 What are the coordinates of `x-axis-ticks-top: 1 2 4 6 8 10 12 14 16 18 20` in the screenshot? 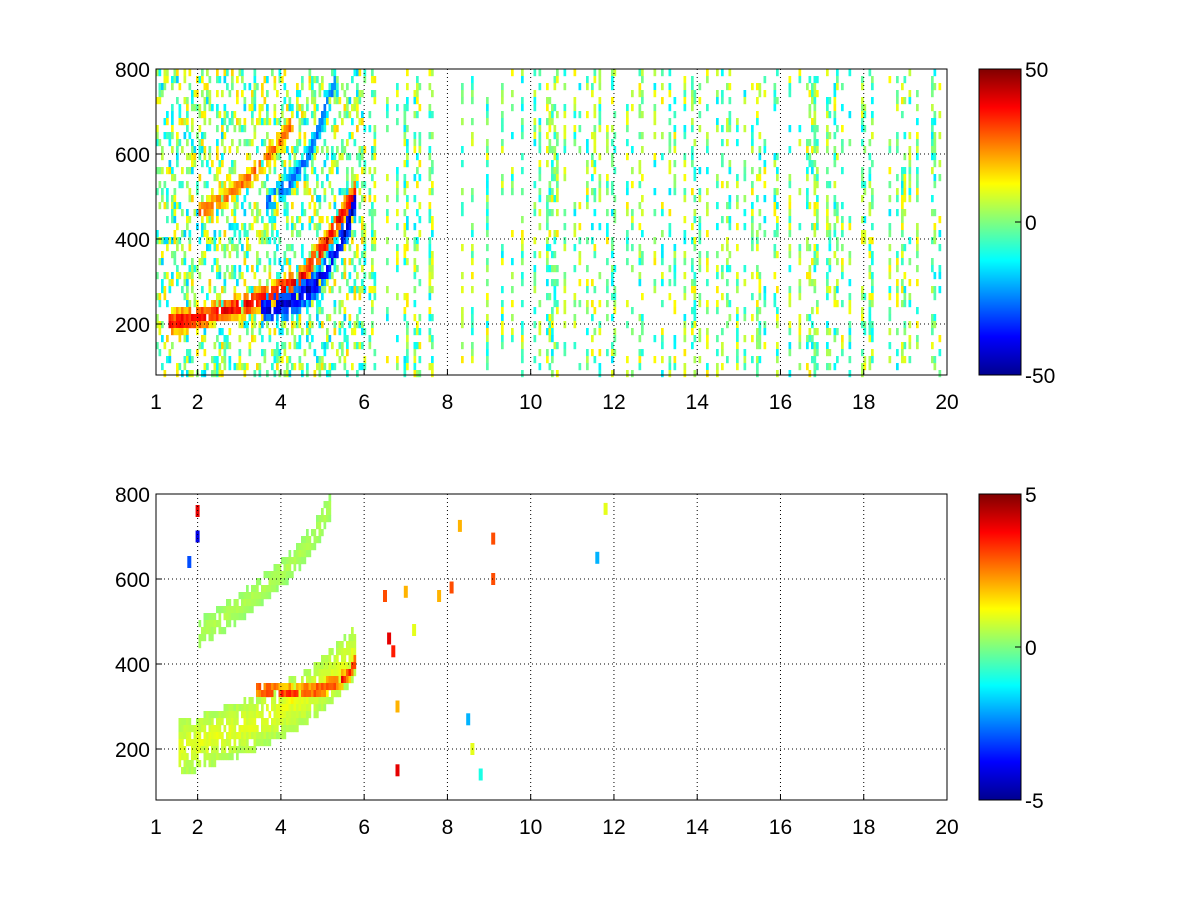 It's located at (554, 391).